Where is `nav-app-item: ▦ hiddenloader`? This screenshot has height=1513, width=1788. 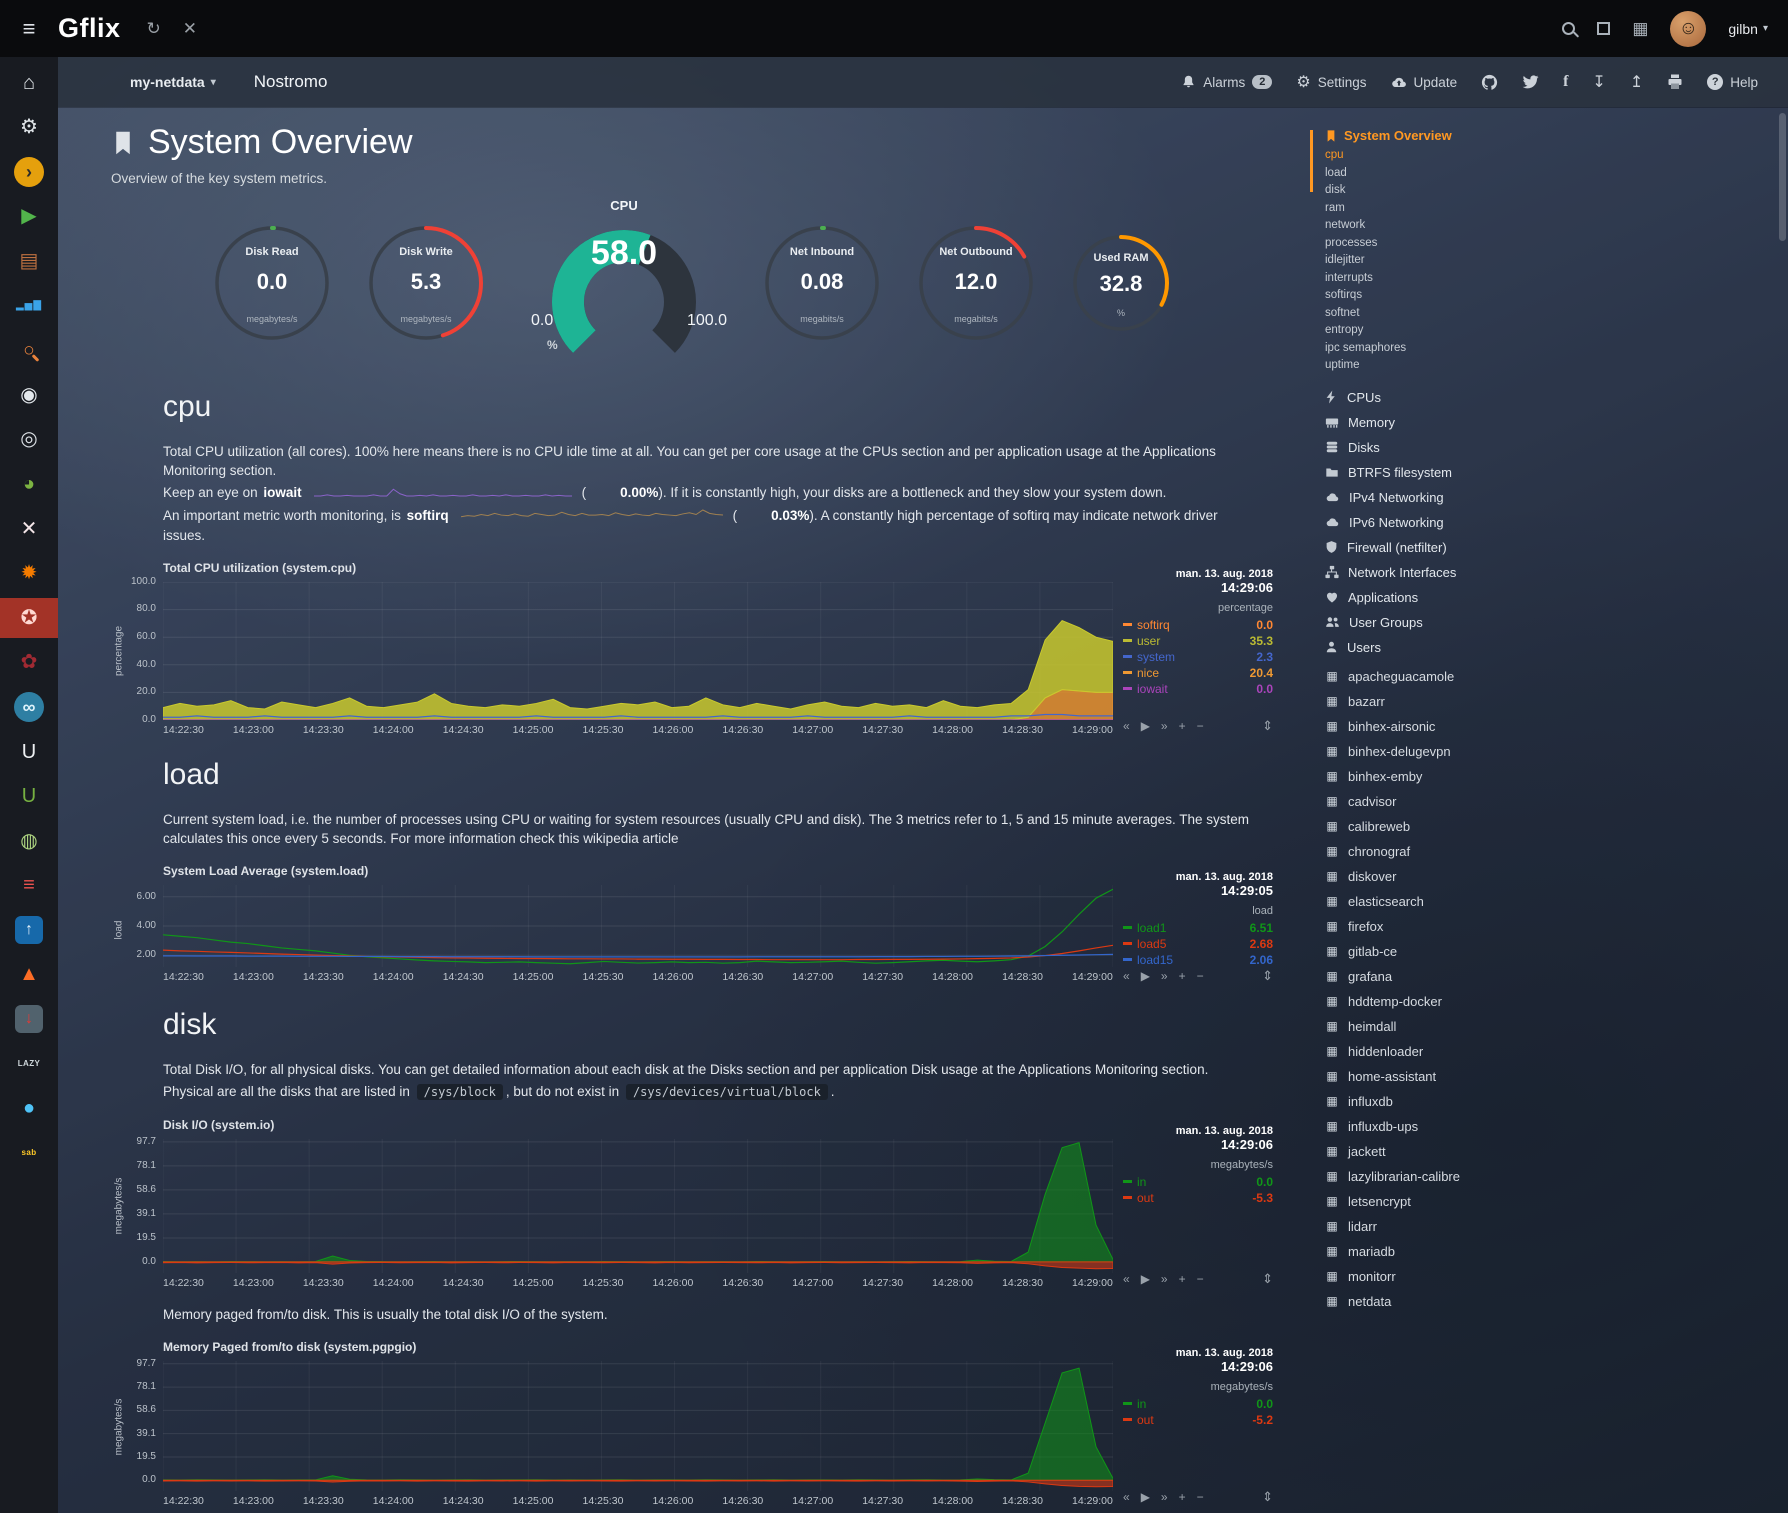
nav-app-item: ▦ hiddenloader is located at coordinates (1436, 1051).